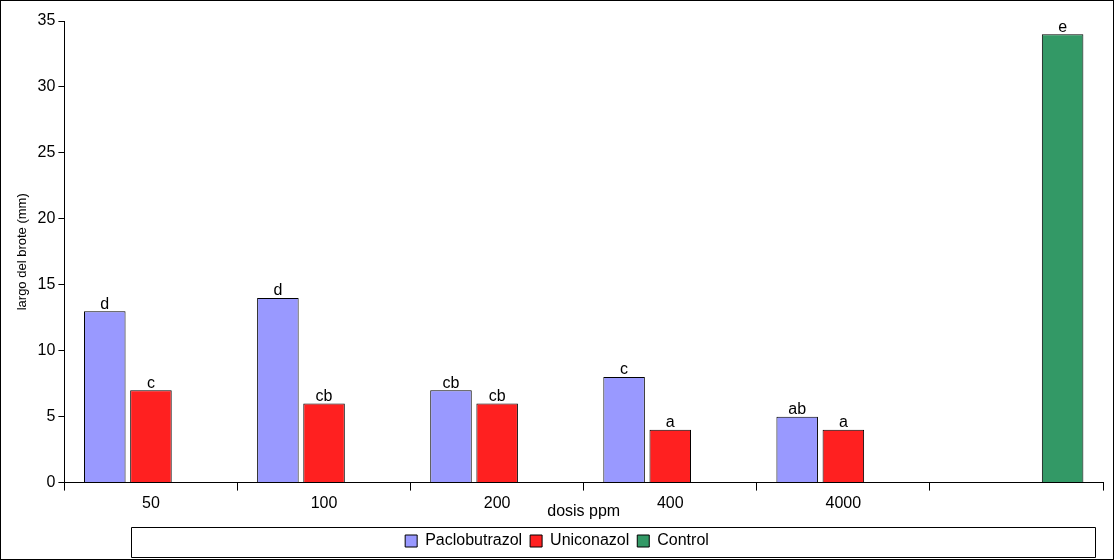  Describe the element at coordinates (683, 540) in the screenshot. I see `legend-label: Control` at that location.